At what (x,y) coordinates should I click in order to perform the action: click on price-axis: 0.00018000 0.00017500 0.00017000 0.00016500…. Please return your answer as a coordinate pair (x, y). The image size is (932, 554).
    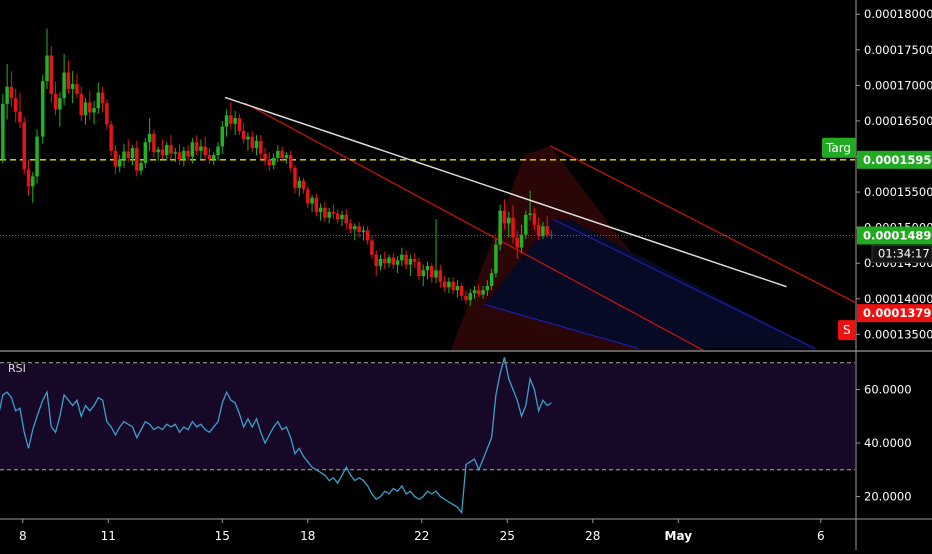
    Looking at the image, I should click on (894, 255).